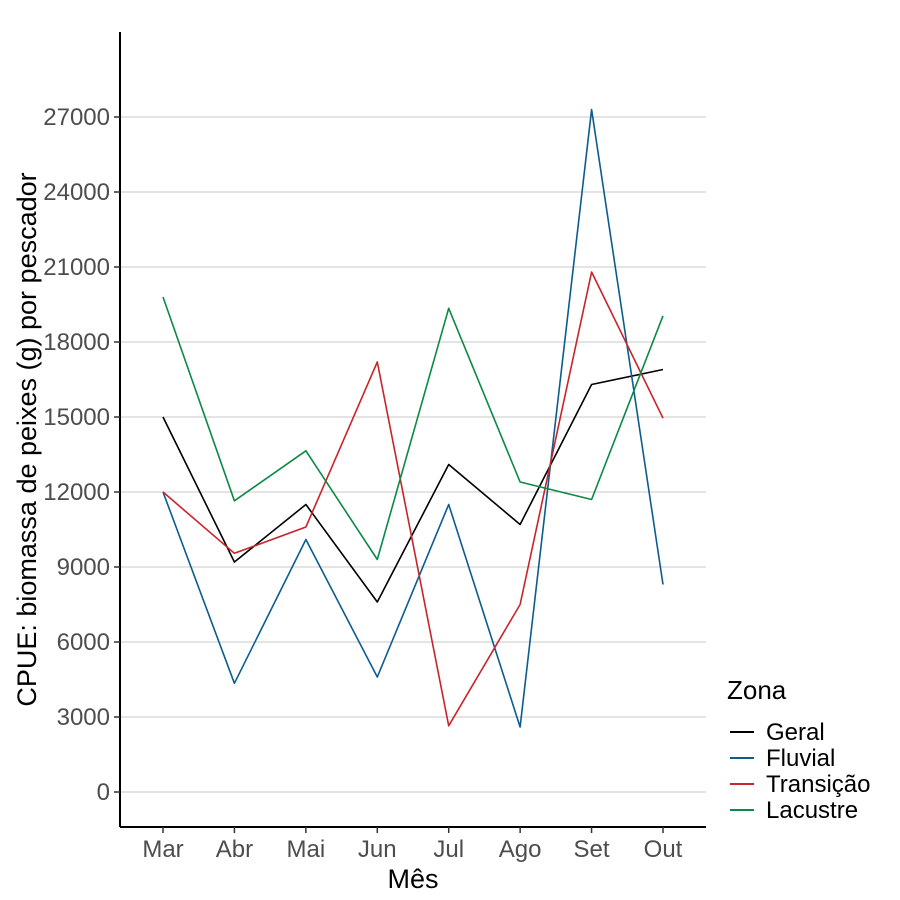 Image resolution: width=900 pixels, height=900 pixels. What do you see at coordinates (76, 117) in the screenshot?
I see `y-tick-label: 27000` at bounding box center [76, 117].